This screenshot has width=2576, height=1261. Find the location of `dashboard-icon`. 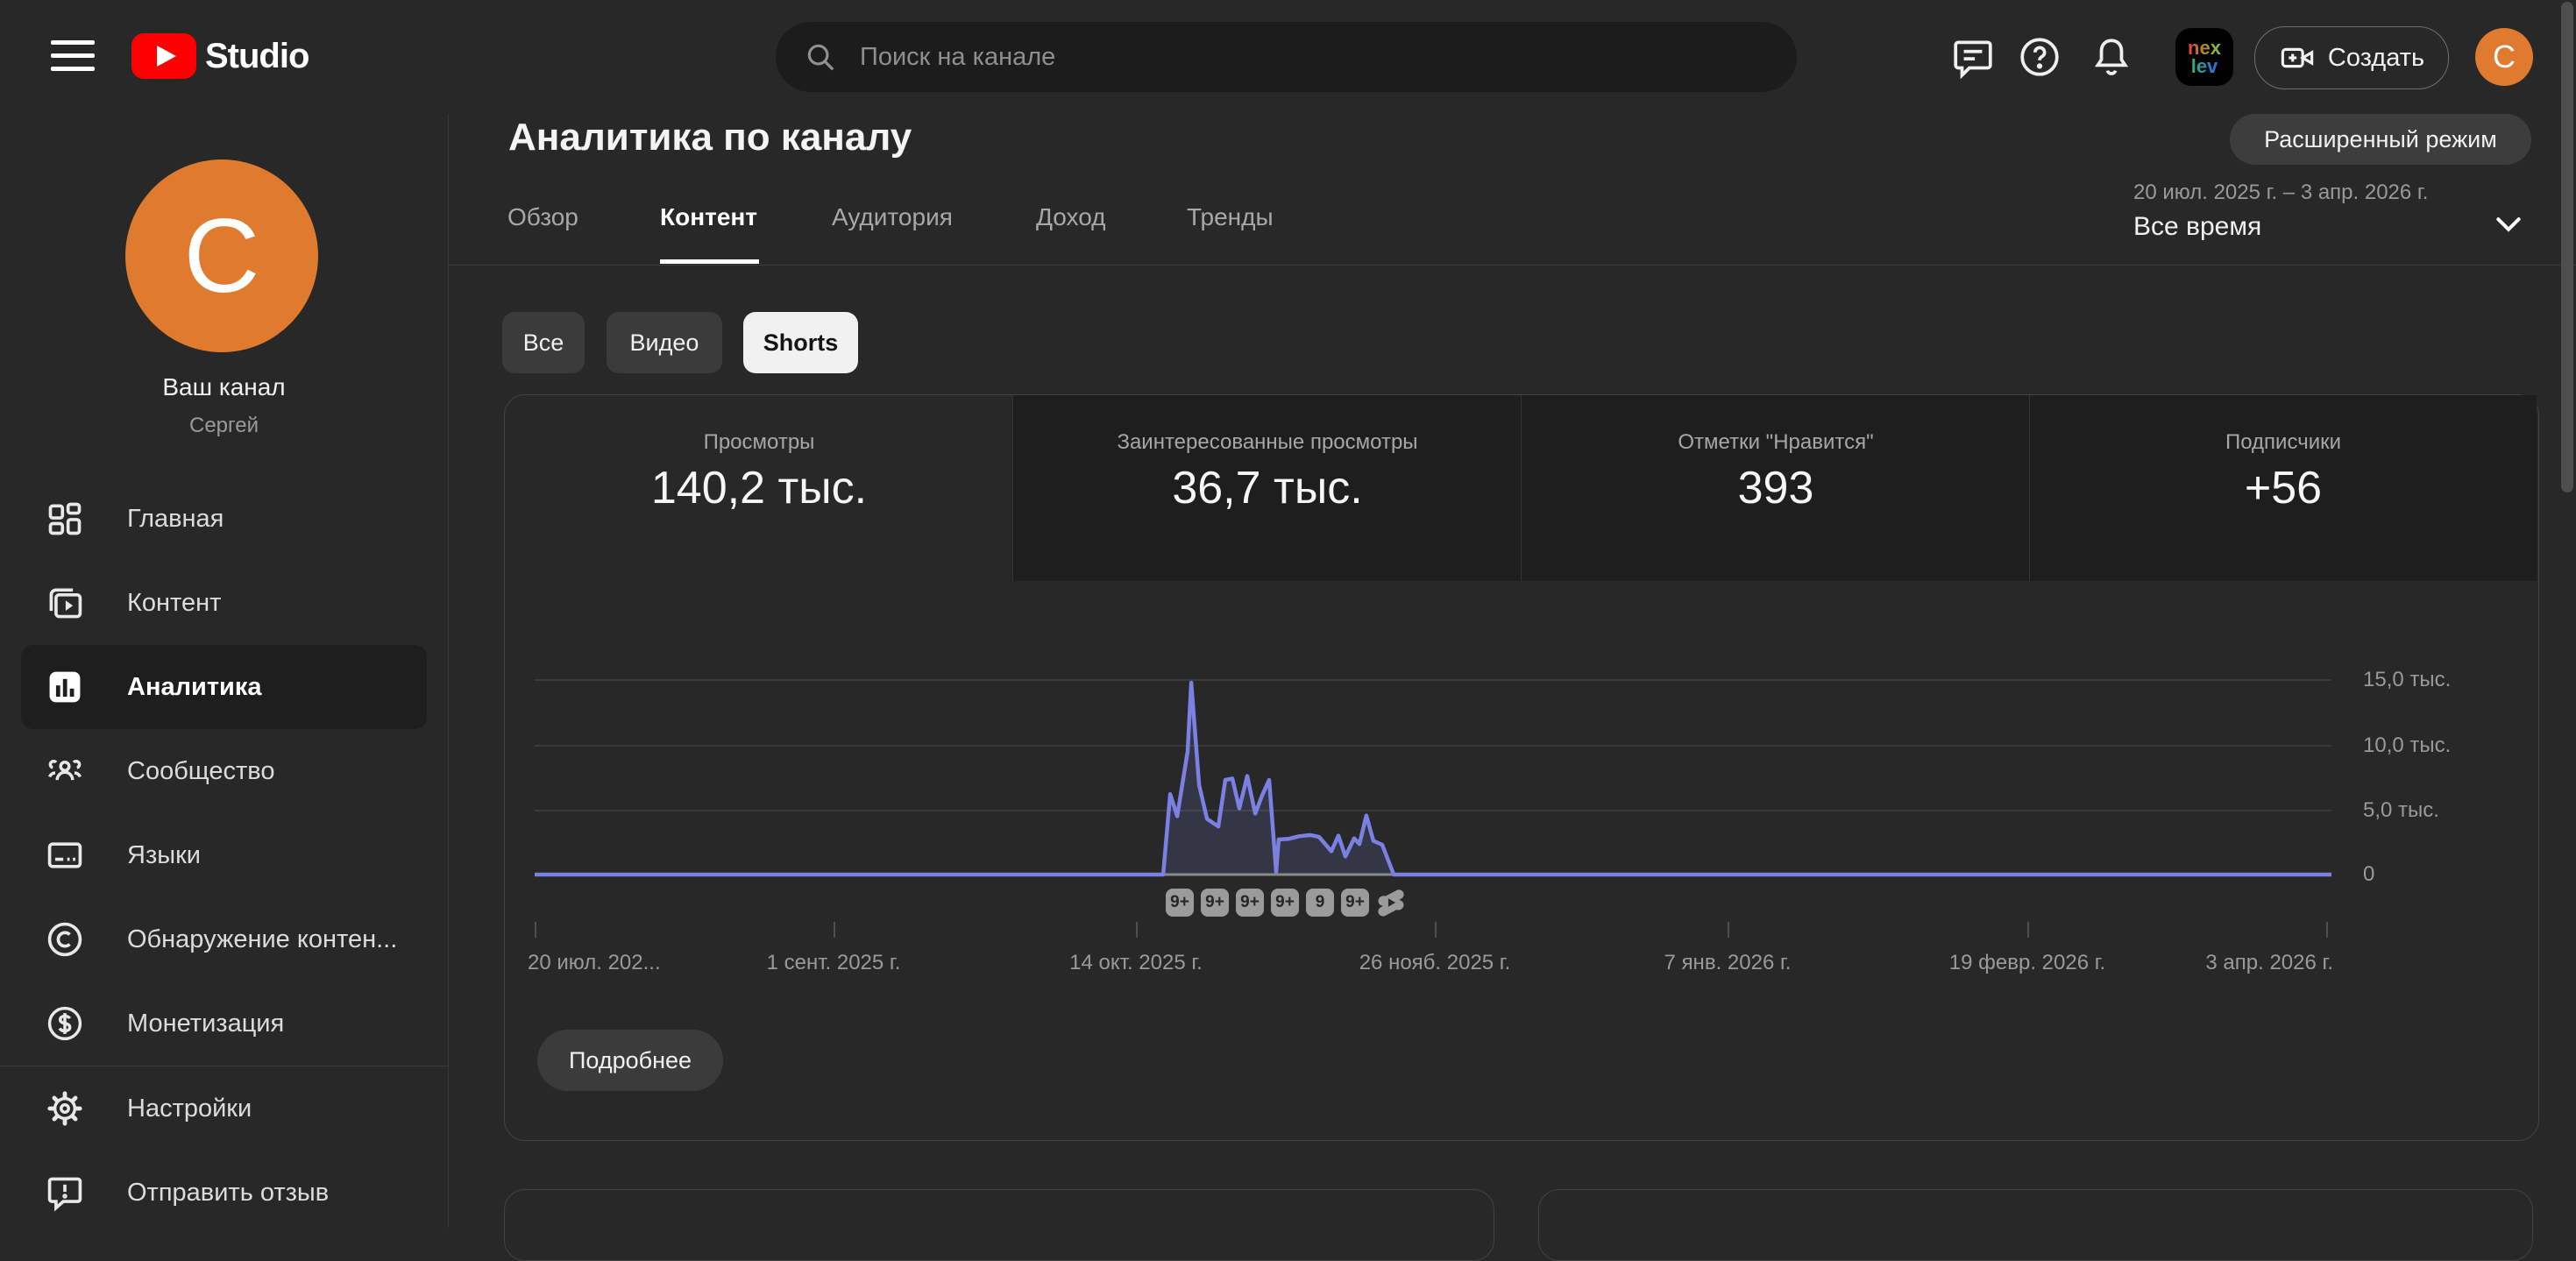

dashboard-icon is located at coordinates (65, 518).